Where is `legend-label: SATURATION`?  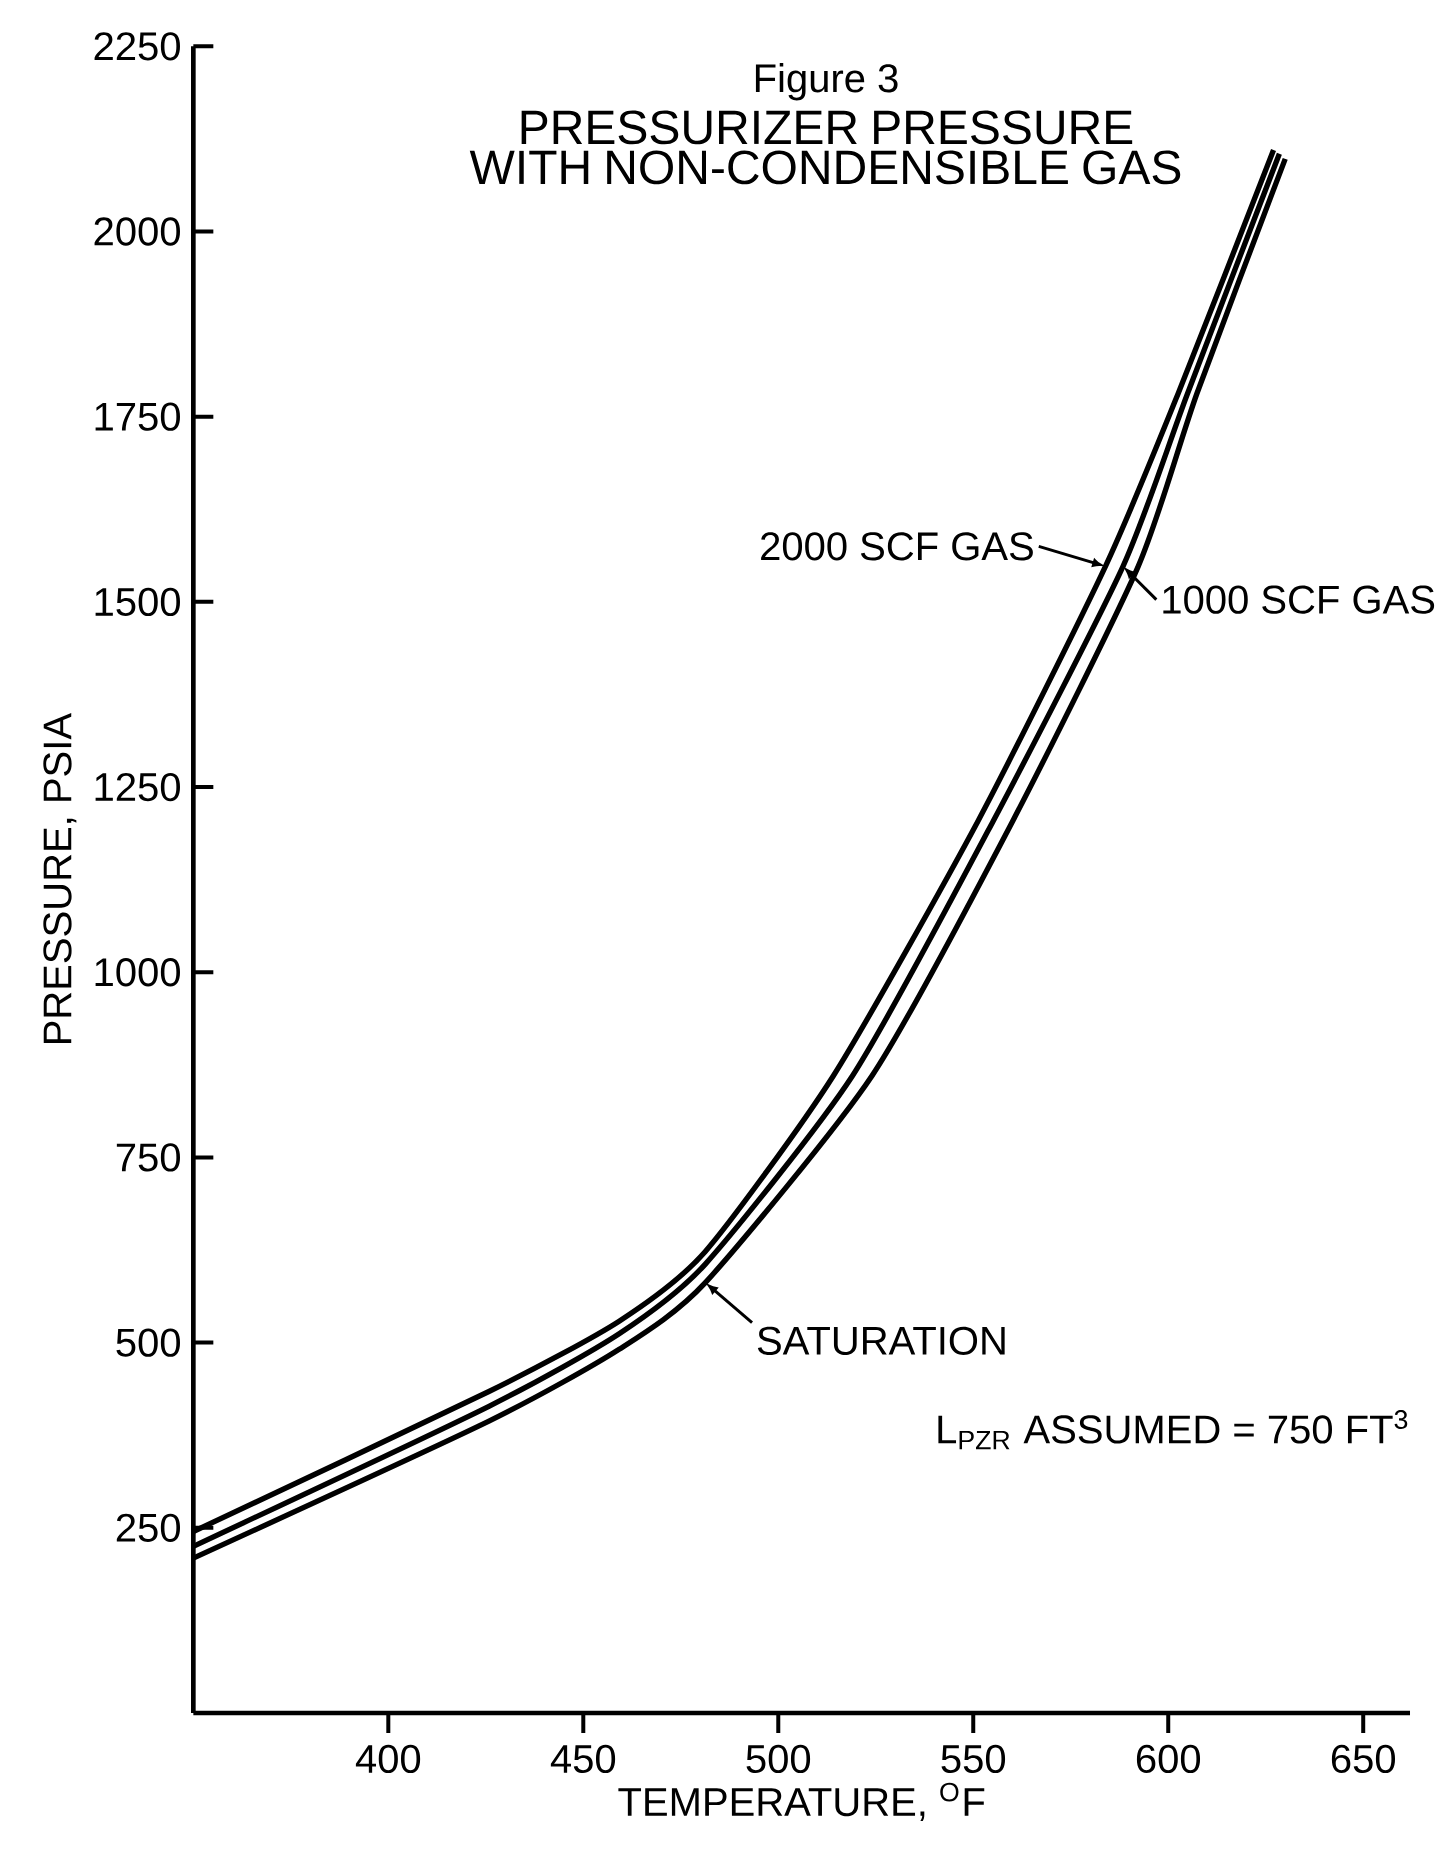
legend-label: SATURATION is located at coordinates (881, 1340).